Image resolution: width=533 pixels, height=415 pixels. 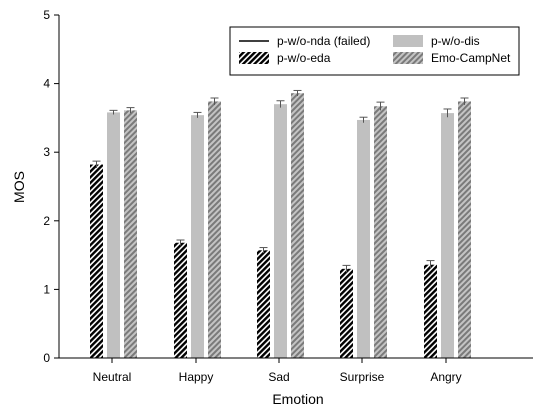 What do you see at coordinates (46, 289) in the screenshot?
I see `y-tick-label: 1` at bounding box center [46, 289].